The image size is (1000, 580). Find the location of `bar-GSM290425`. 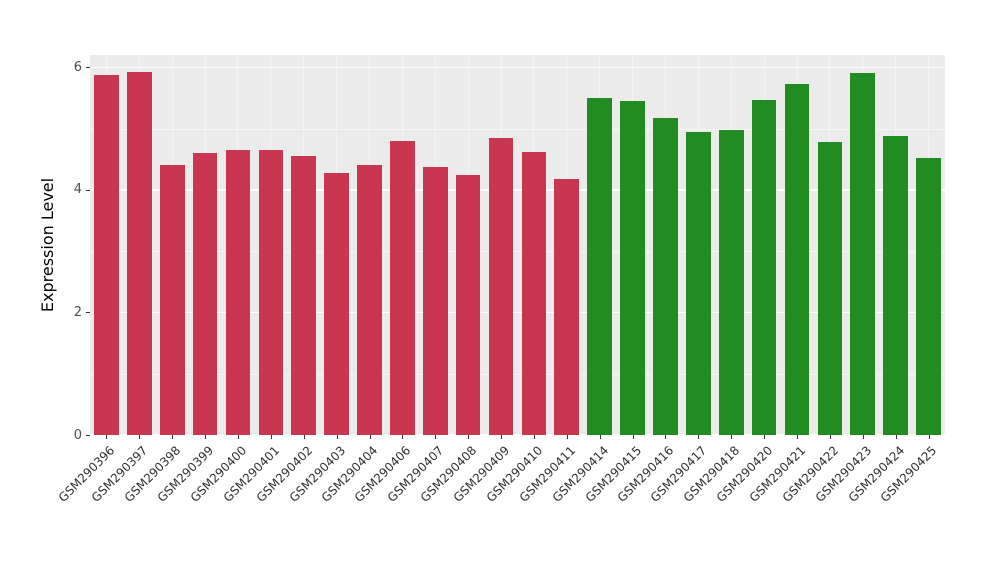

bar-GSM290425 is located at coordinates (928, 296).